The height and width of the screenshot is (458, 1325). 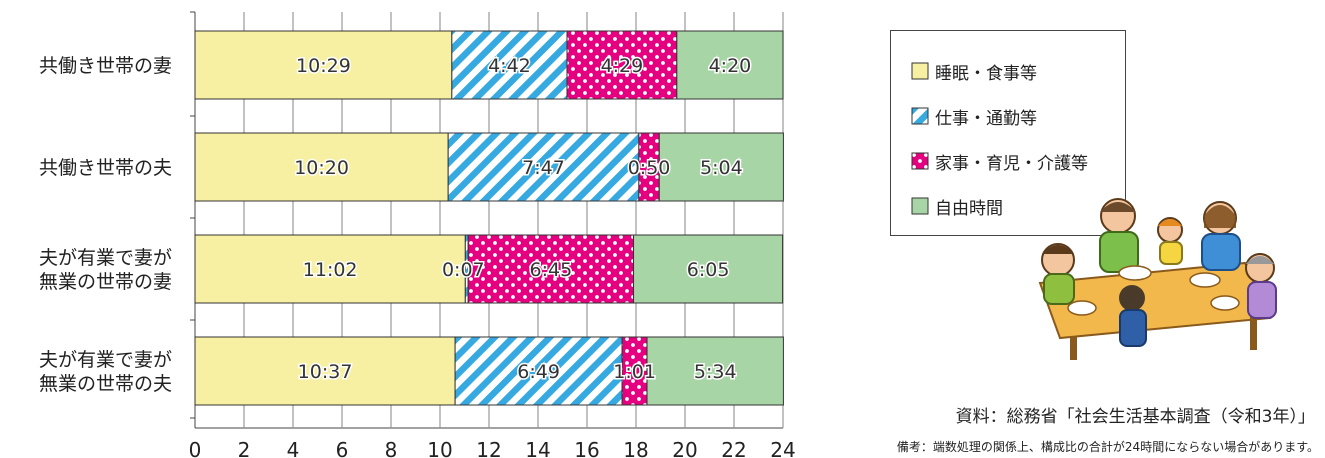 I want to click on data-label: 0:50, so click(x=649, y=168).